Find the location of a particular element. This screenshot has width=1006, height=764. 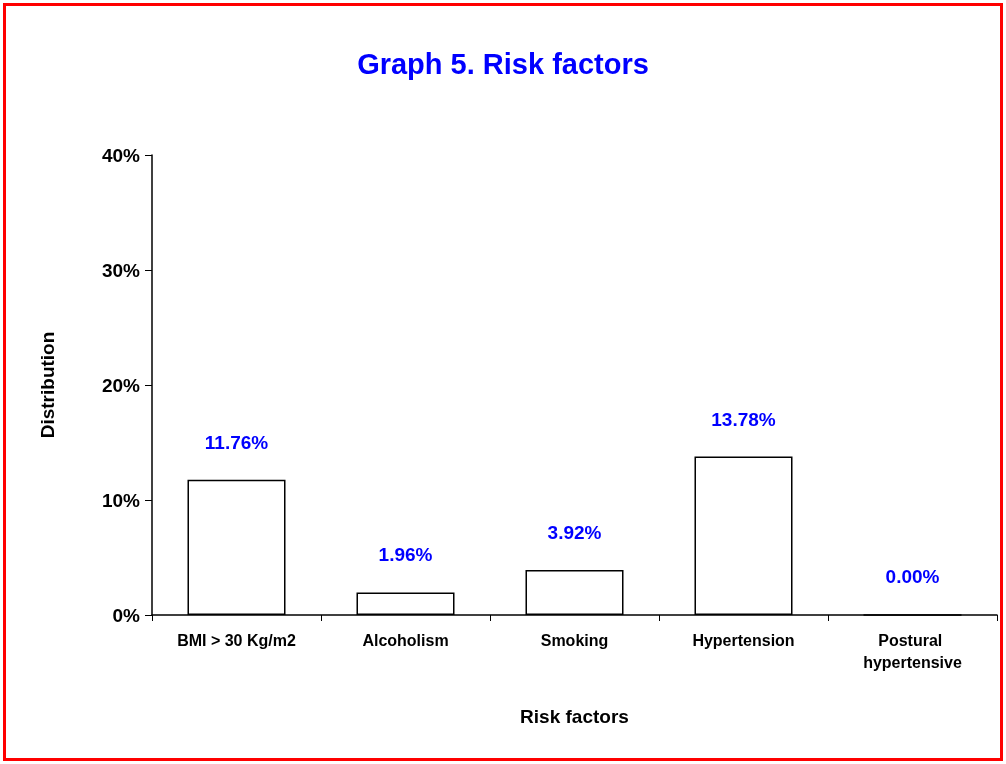

y-tick-label: 0% is located at coordinates (126, 615).